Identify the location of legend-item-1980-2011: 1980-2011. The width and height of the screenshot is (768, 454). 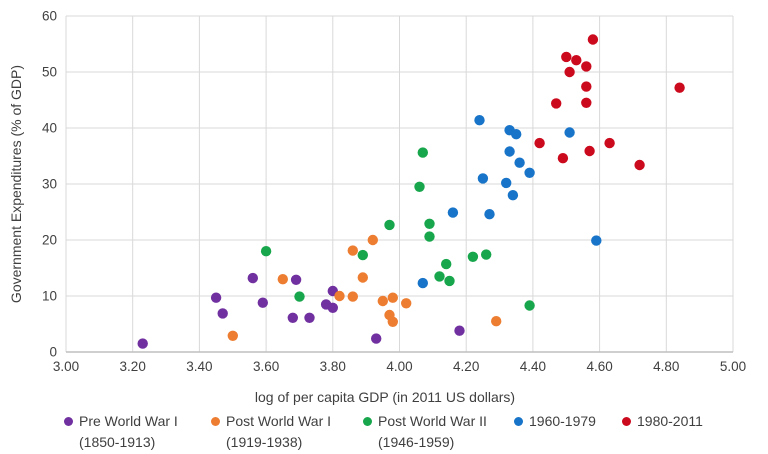
(662, 421).